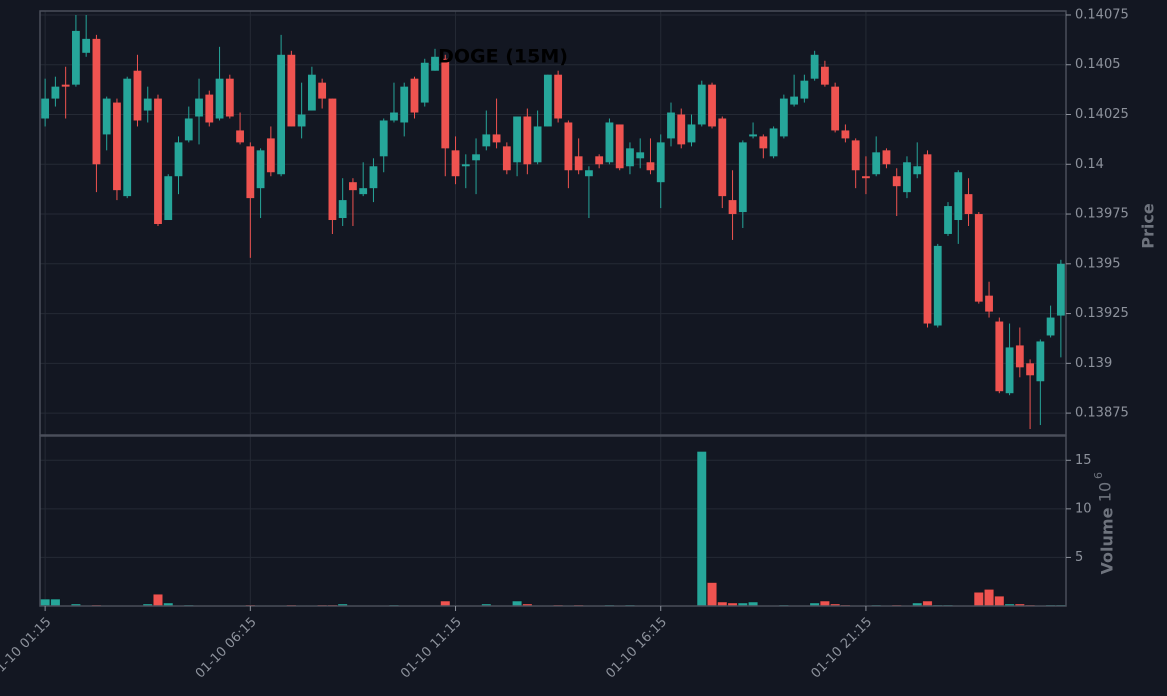  What do you see at coordinates (1102, 114) in the screenshot?
I see `y-tick-label: 0.14025` at bounding box center [1102, 114].